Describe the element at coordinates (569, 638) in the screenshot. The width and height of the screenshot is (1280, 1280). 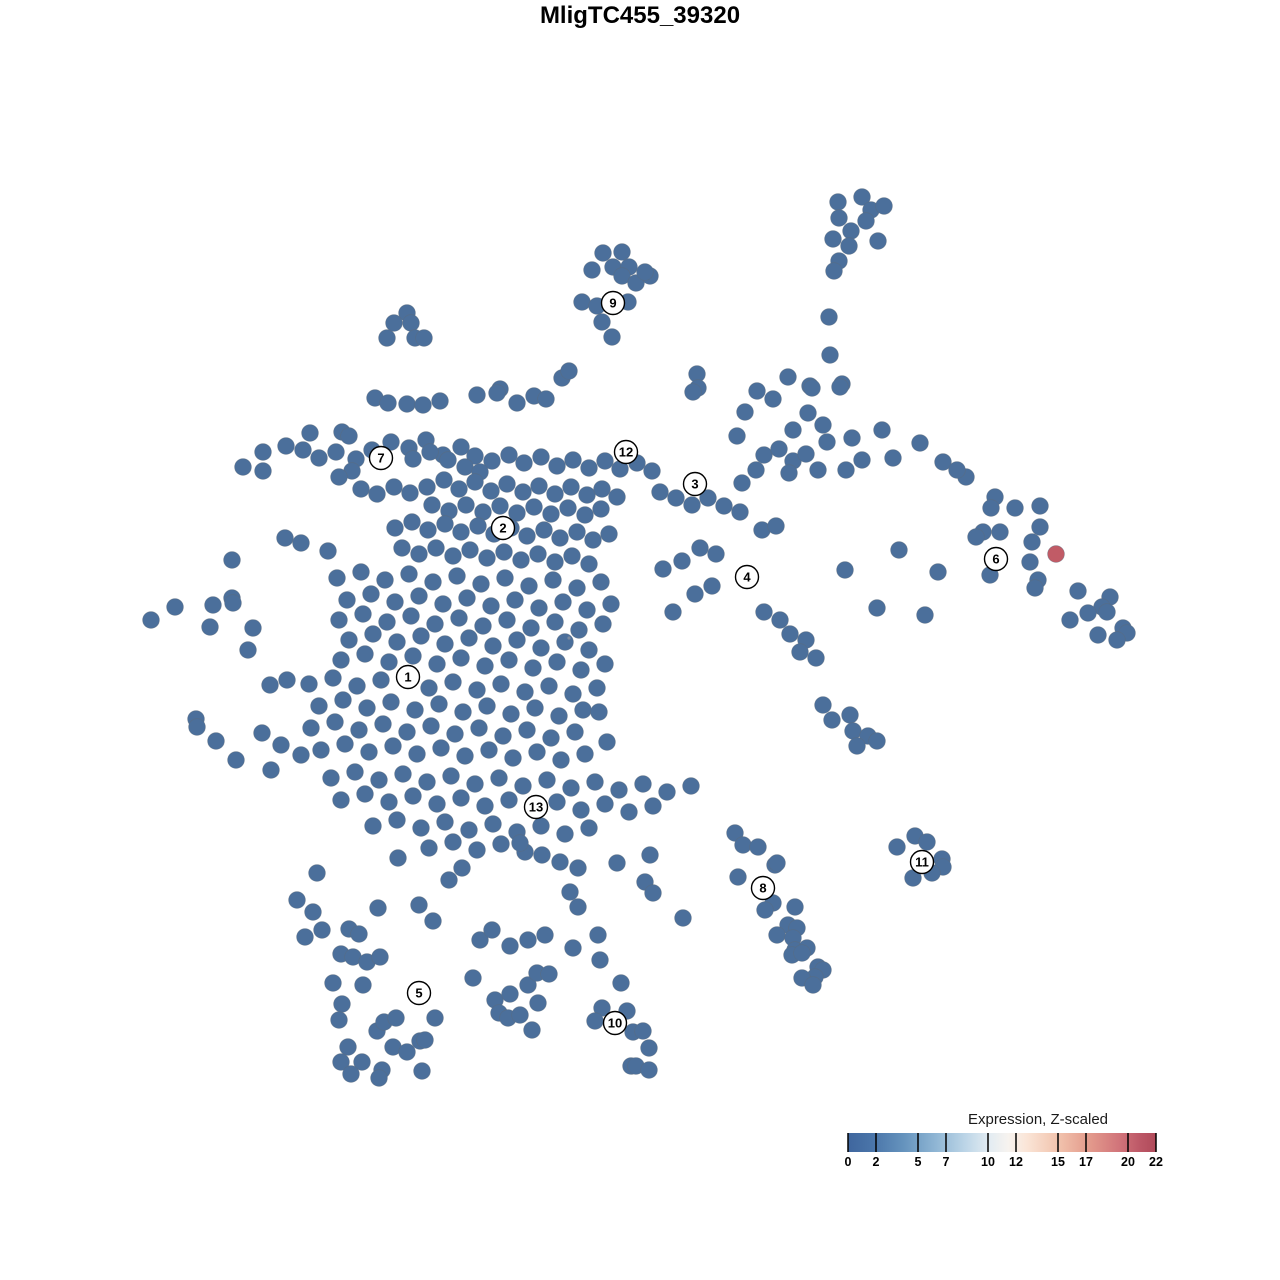
I see `tiny-point` at that location.